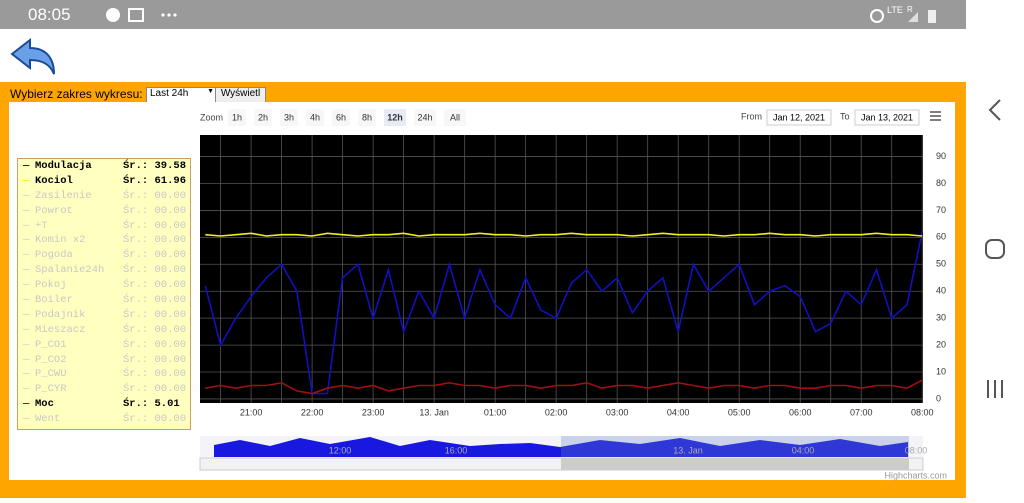 This screenshot has height=503, width=1024. I want to click on zoom-button: All, so click(455, 117).